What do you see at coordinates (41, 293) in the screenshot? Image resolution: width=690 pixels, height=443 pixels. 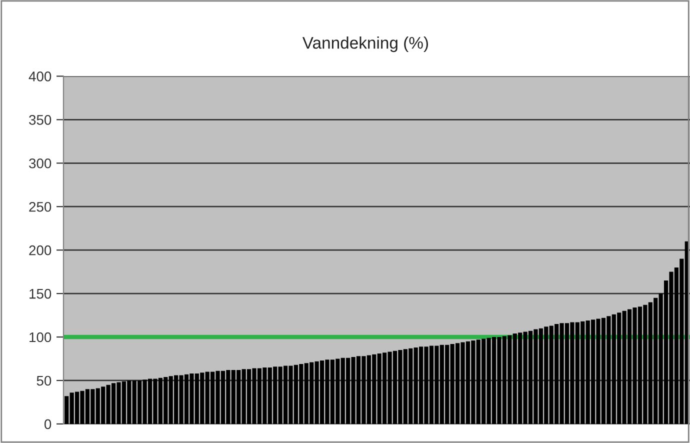 I see `y-tick-label: 150` at bounding box center [41, 293].